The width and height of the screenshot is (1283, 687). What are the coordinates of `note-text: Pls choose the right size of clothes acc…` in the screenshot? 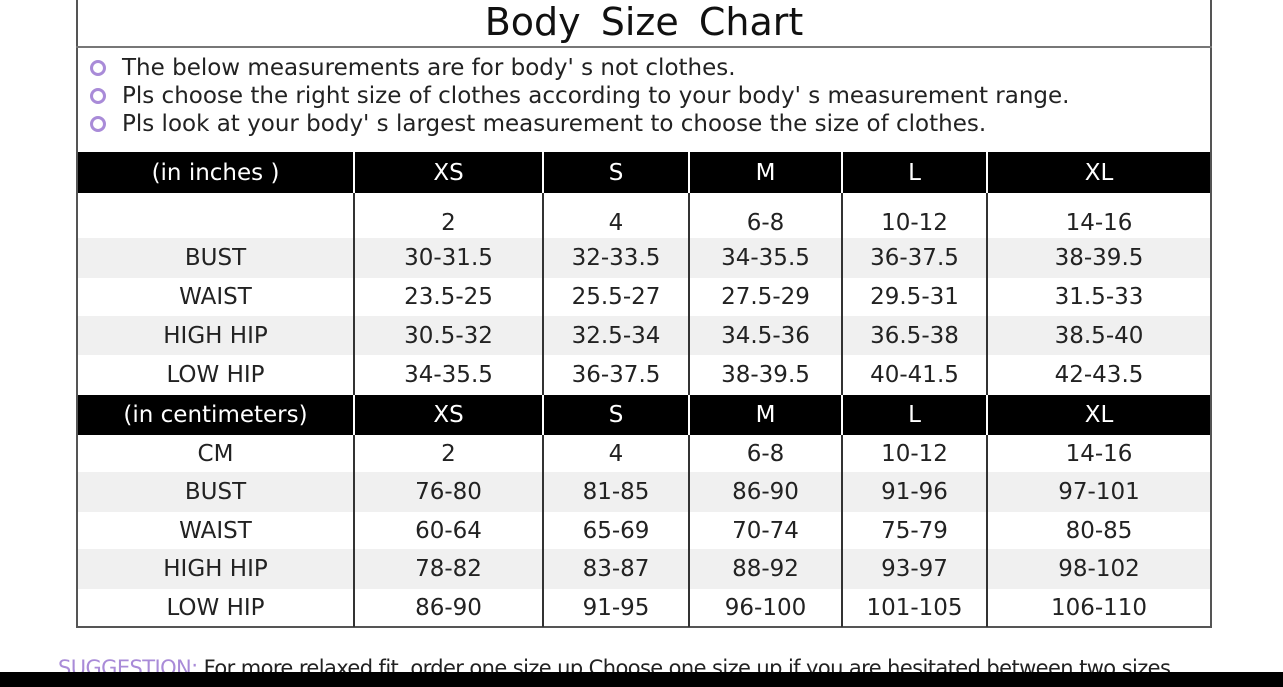 It's located at (596, 96).